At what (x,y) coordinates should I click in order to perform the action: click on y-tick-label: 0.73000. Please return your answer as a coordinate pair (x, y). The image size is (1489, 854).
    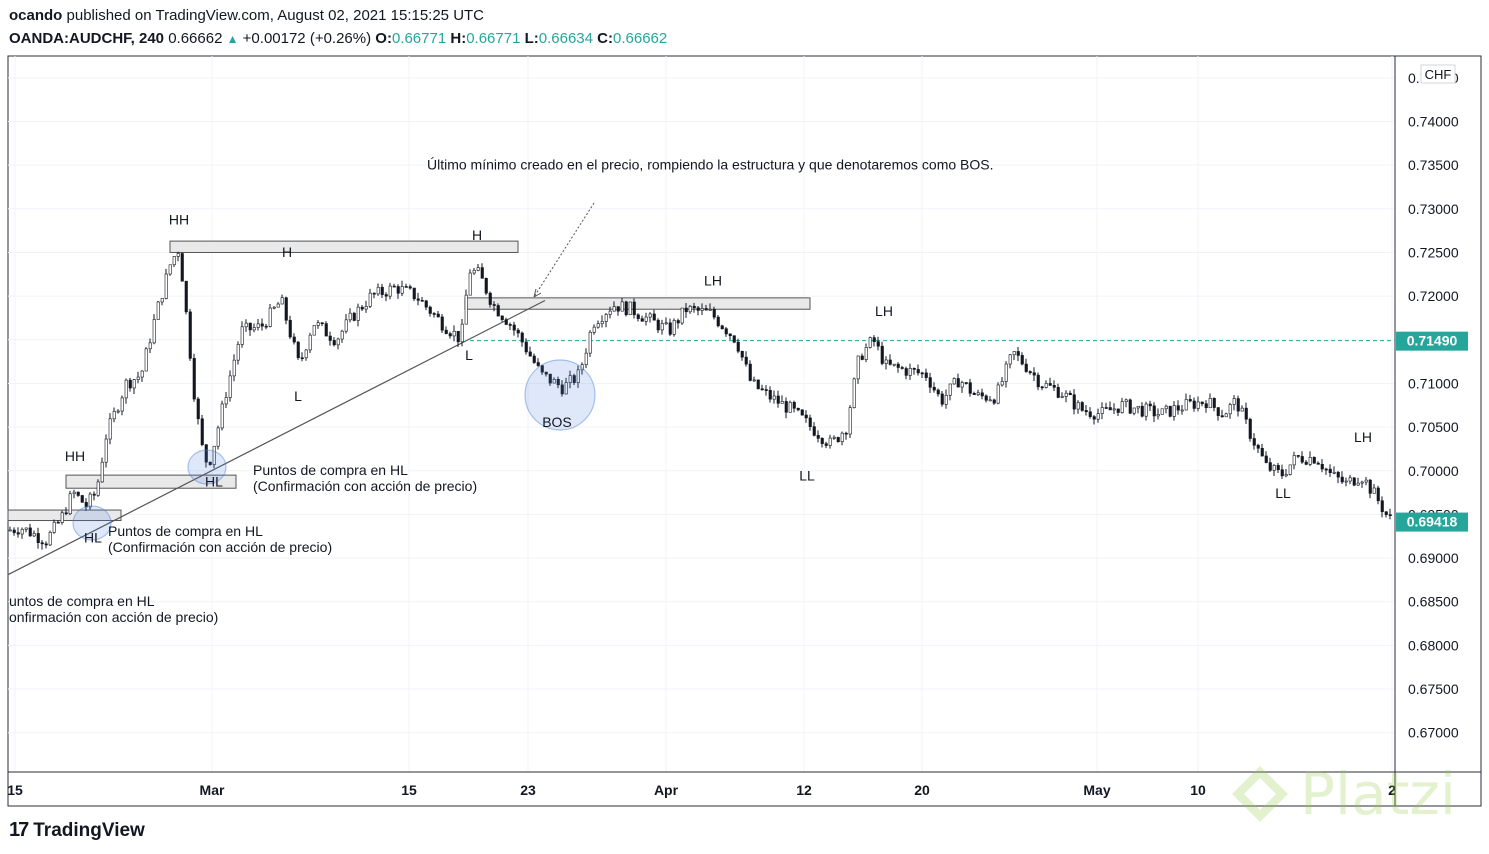
    Looking at the image, I should click on (1433, 209).